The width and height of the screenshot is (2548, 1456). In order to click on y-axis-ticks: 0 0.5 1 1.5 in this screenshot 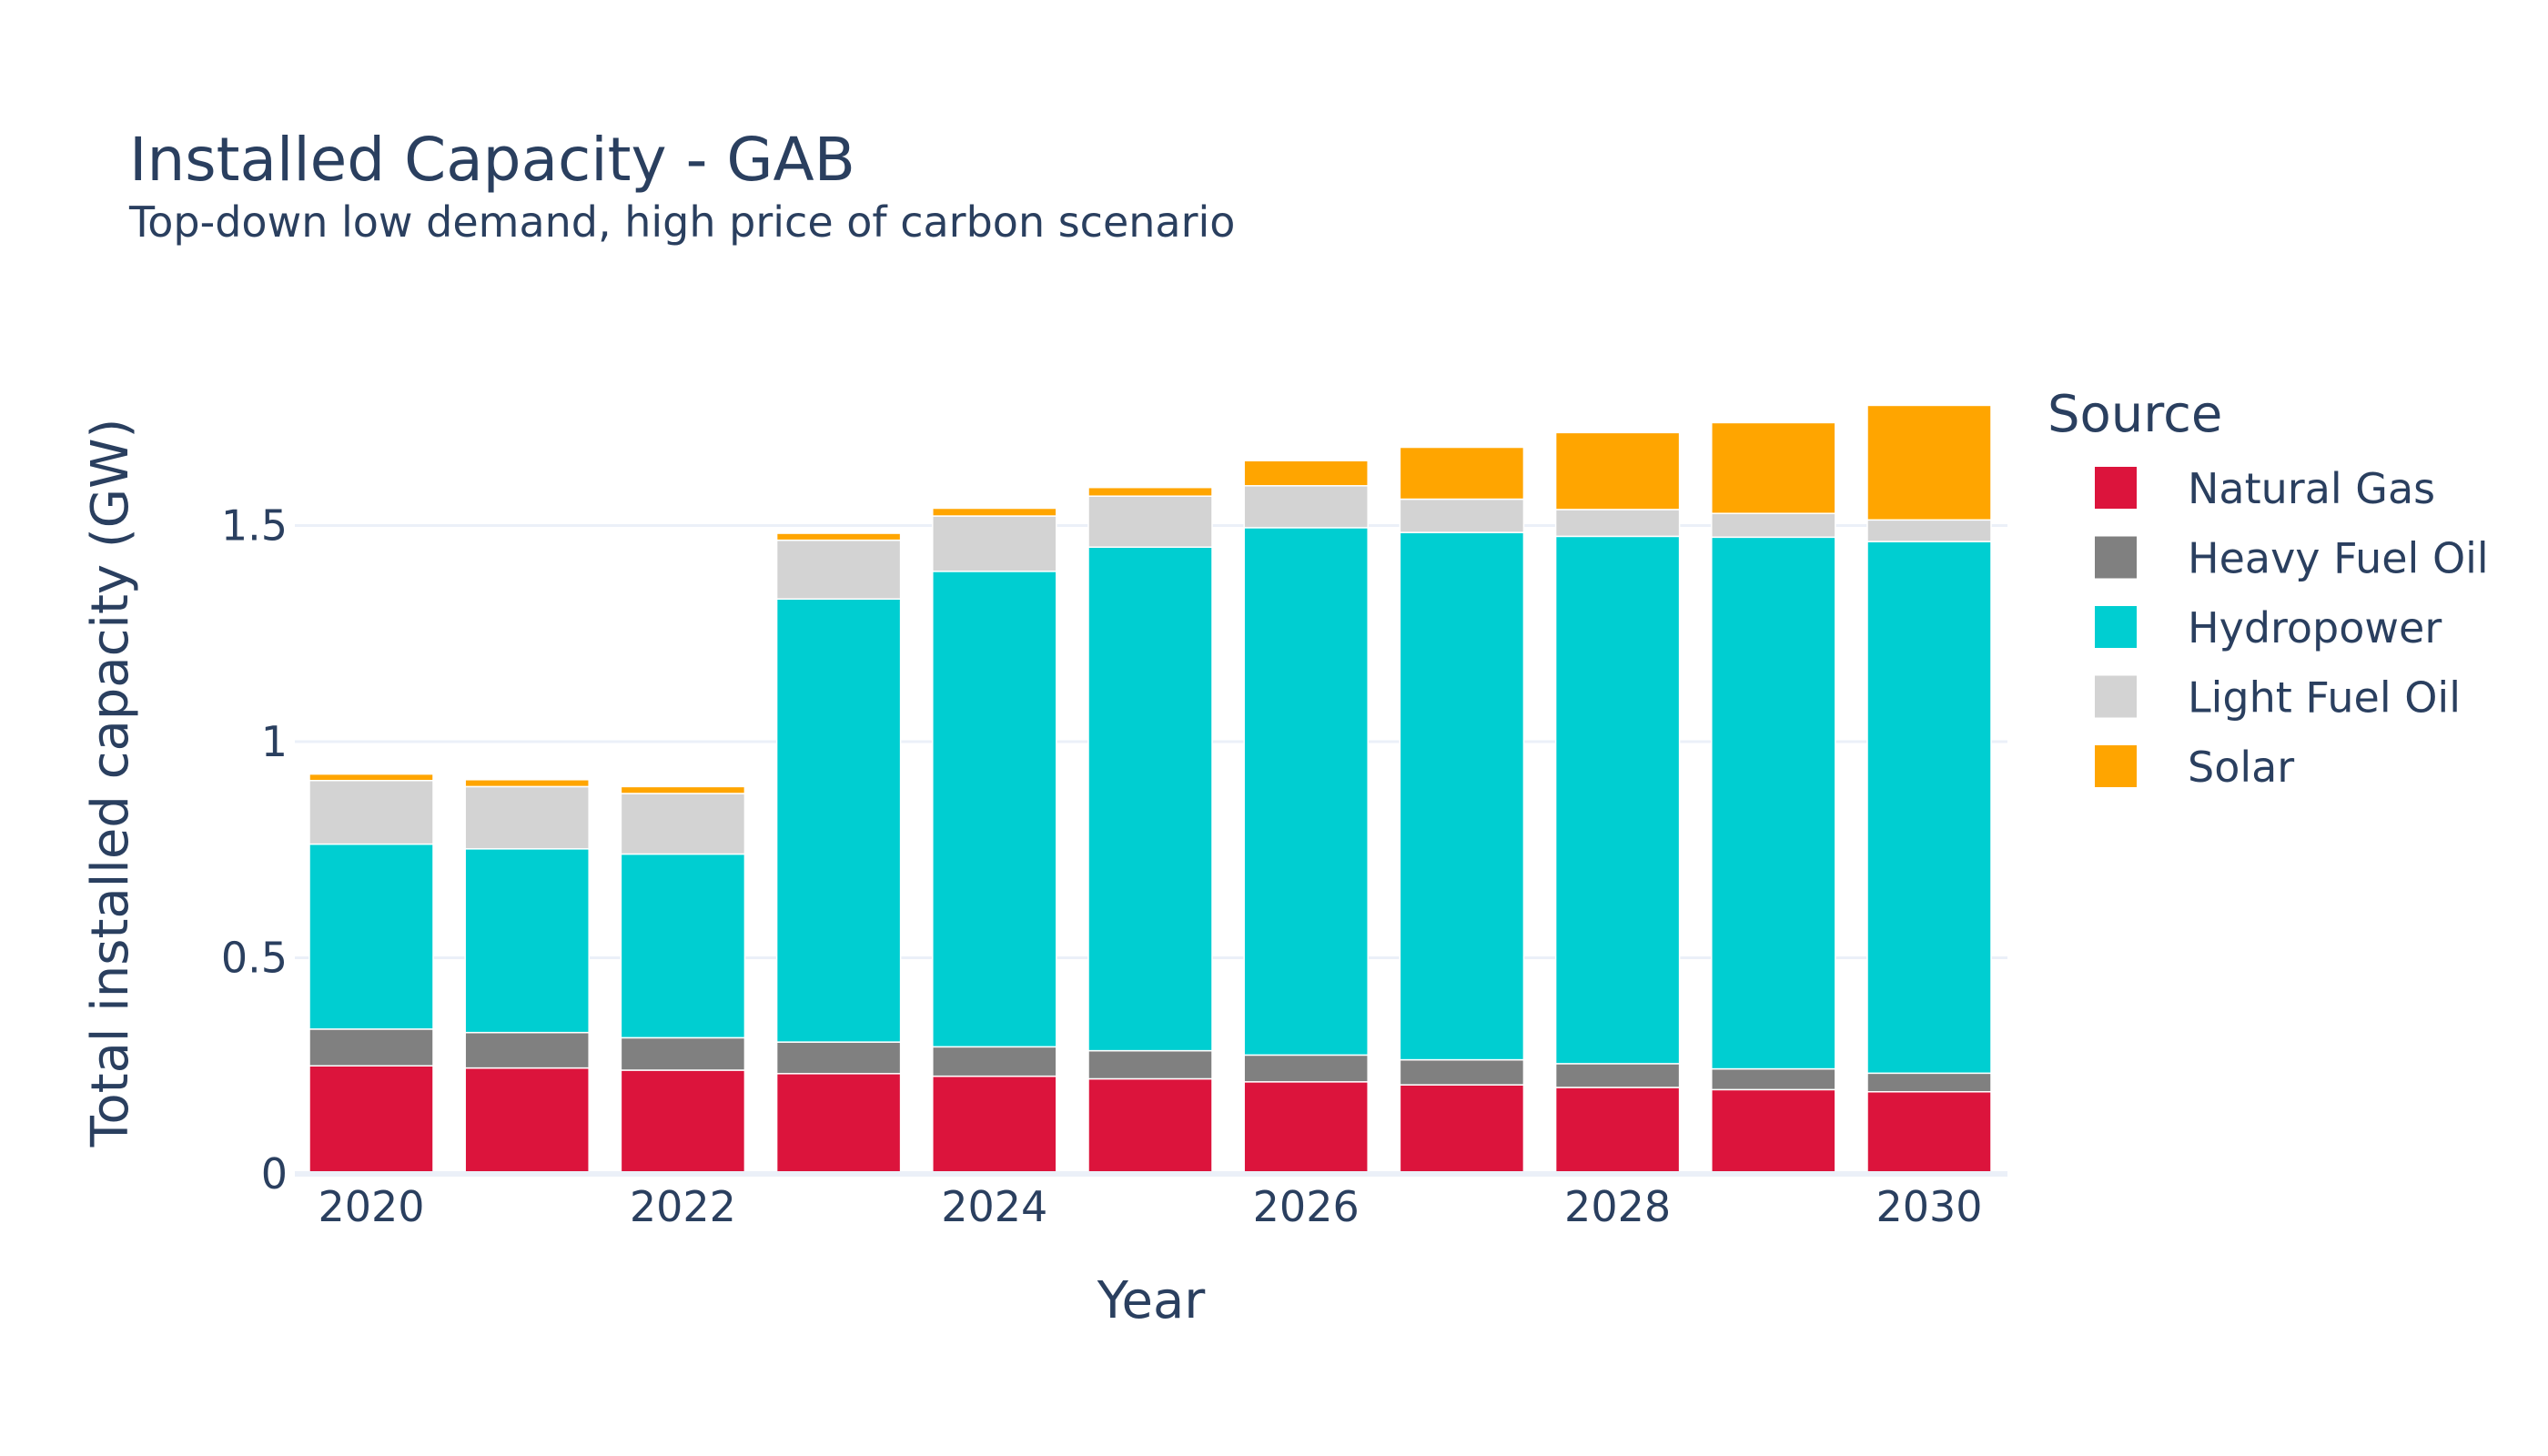, I will do `click(255, 850)`.